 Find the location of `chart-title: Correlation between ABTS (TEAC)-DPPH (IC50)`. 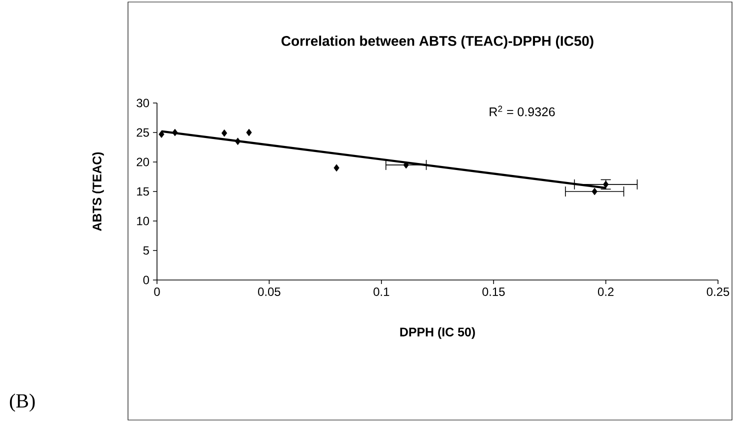

chart-title: Correlation between ABTS (TEAC)-DPPH (IC50) is located at coordinates (438, 42).